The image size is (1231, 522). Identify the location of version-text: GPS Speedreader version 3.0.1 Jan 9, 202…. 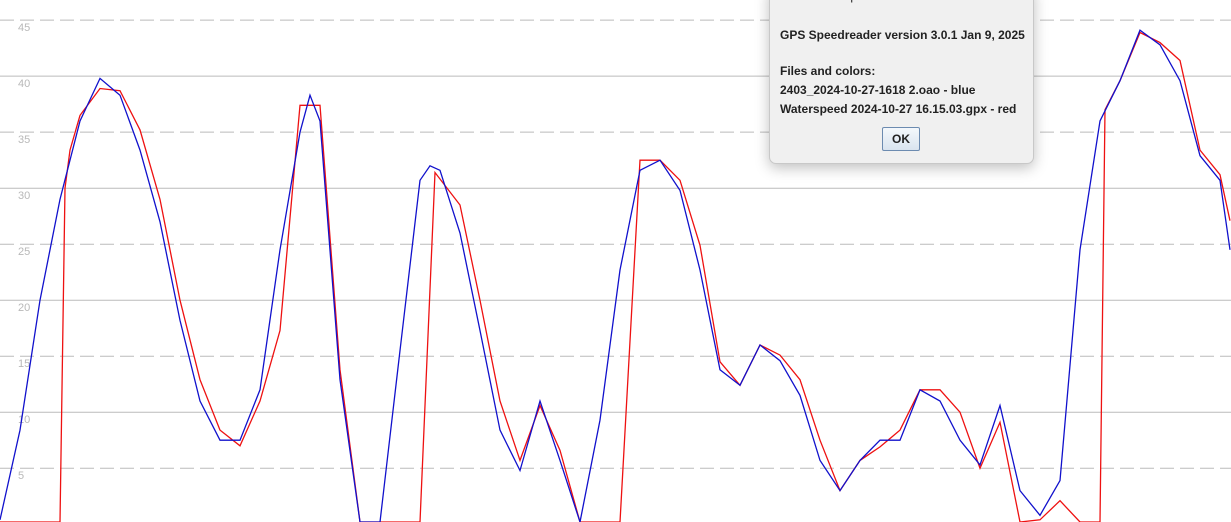
(902, 35).